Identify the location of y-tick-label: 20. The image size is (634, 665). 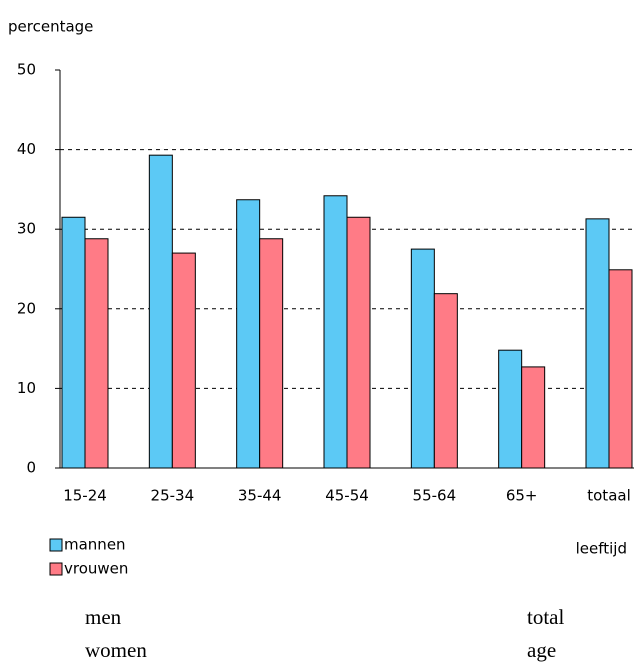
(26, 308).